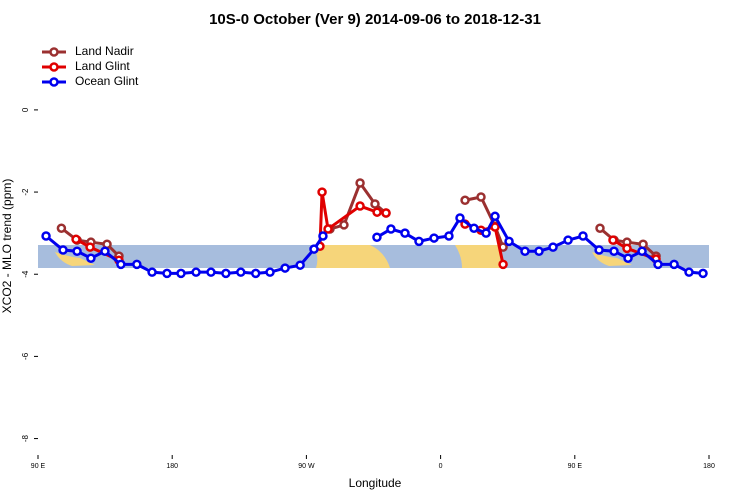 The width and height of the screenshot is (750, 500). What do you see at coordinates (25, 274) in the screenshot?
I see `y-tick-label: -4` at bounding box center [25, 274].